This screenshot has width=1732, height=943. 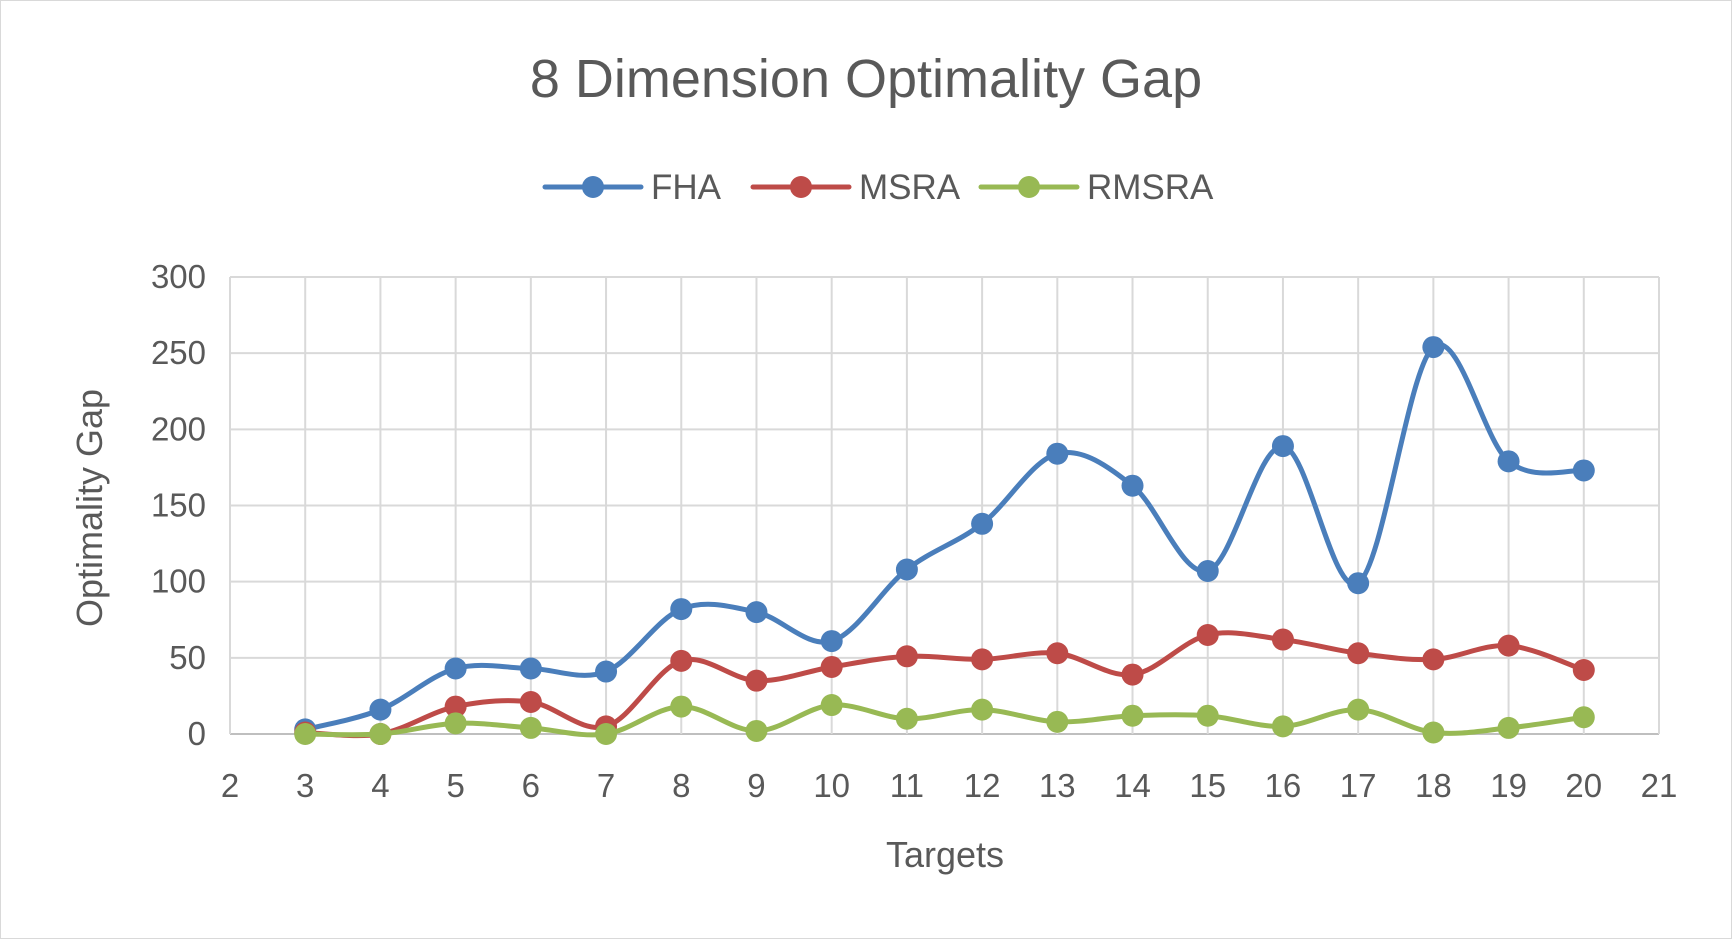 What do you see at coordinates (1358, 785) in the screenshot?
I see `x-tick-label: 17` at bounding box center [1358, 785].